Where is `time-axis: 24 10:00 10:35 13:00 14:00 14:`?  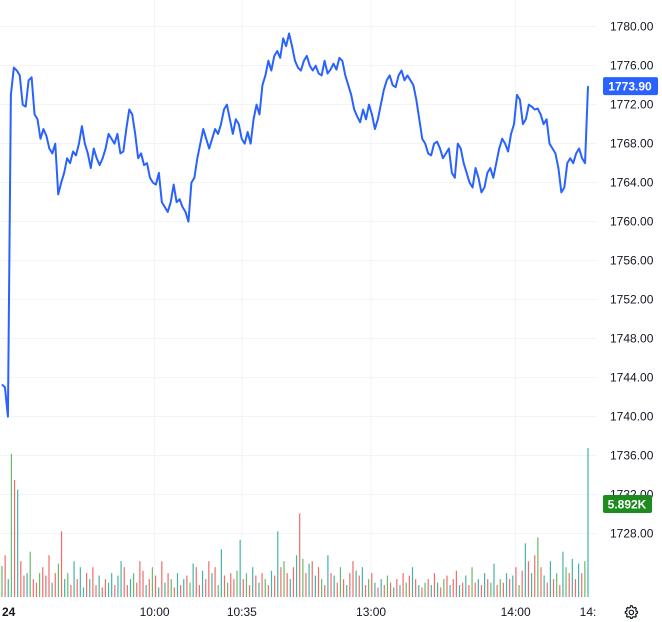 time-axis: 24 10:00 10:35 13:00 14:00 14: is located at coordinates (299, 612).